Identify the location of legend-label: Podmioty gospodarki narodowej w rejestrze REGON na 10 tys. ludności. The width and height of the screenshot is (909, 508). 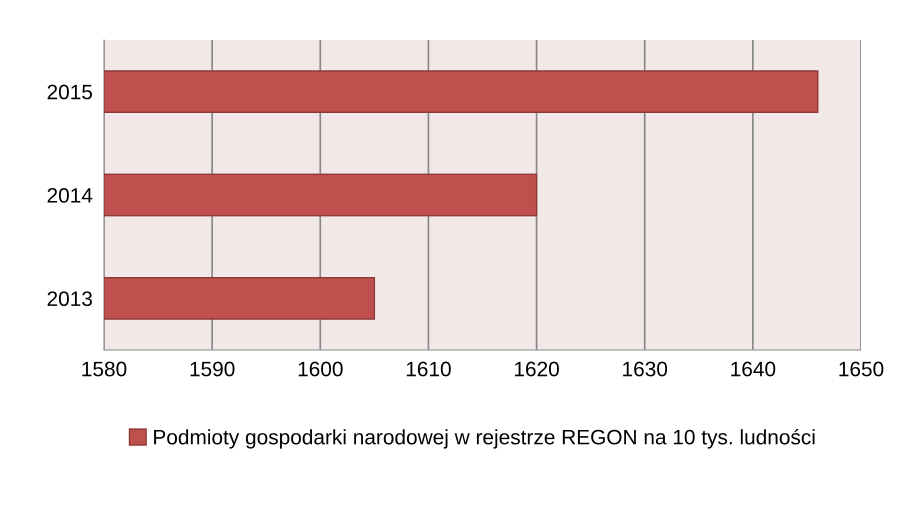
(484, 438).